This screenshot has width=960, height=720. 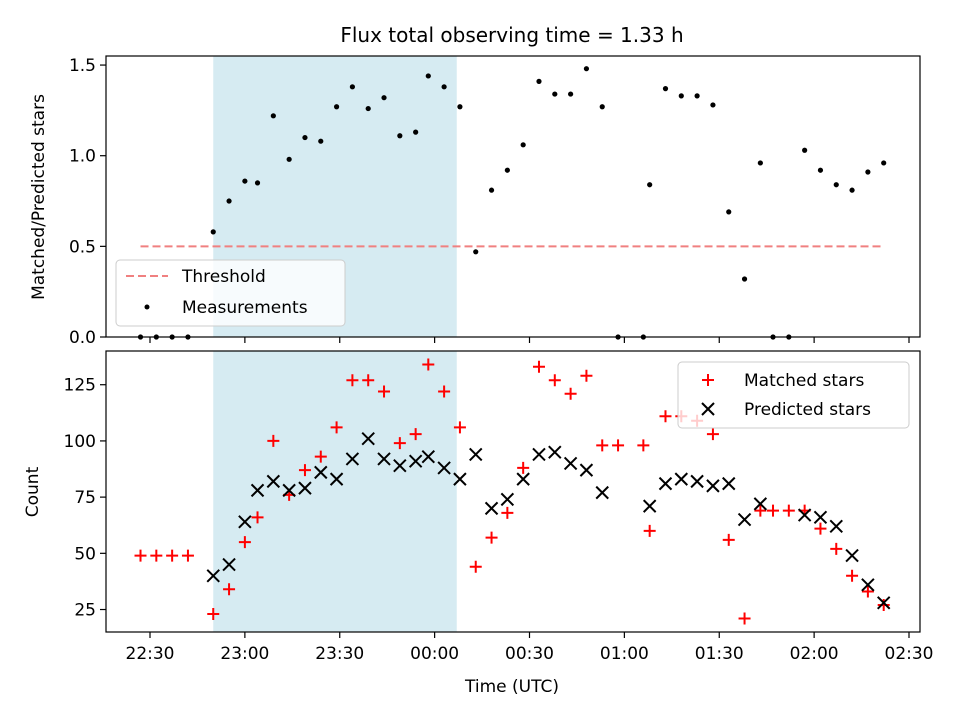 I want to click on bottom-legend-box, so click(x=793, y=395).